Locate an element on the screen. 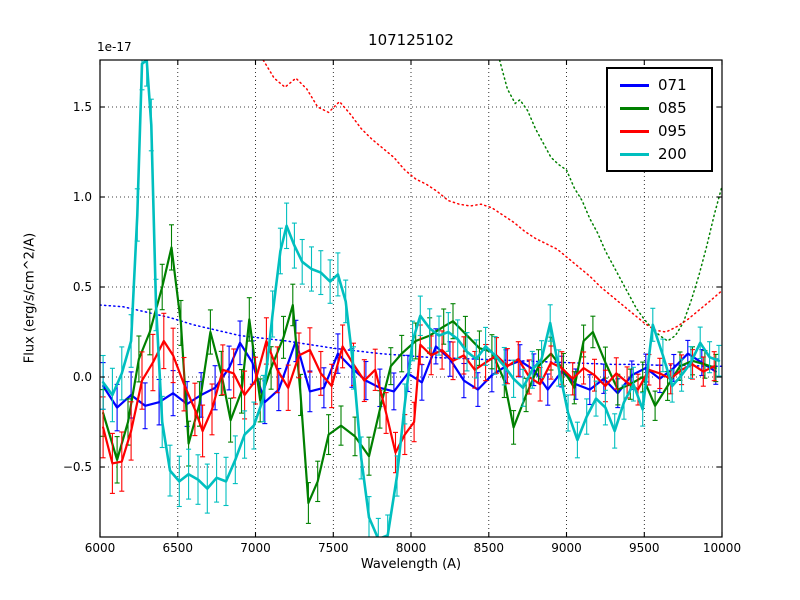 This screenshot has height=600, width=800. legend: 071 085 095 200 is located at coordinates (659, 119).